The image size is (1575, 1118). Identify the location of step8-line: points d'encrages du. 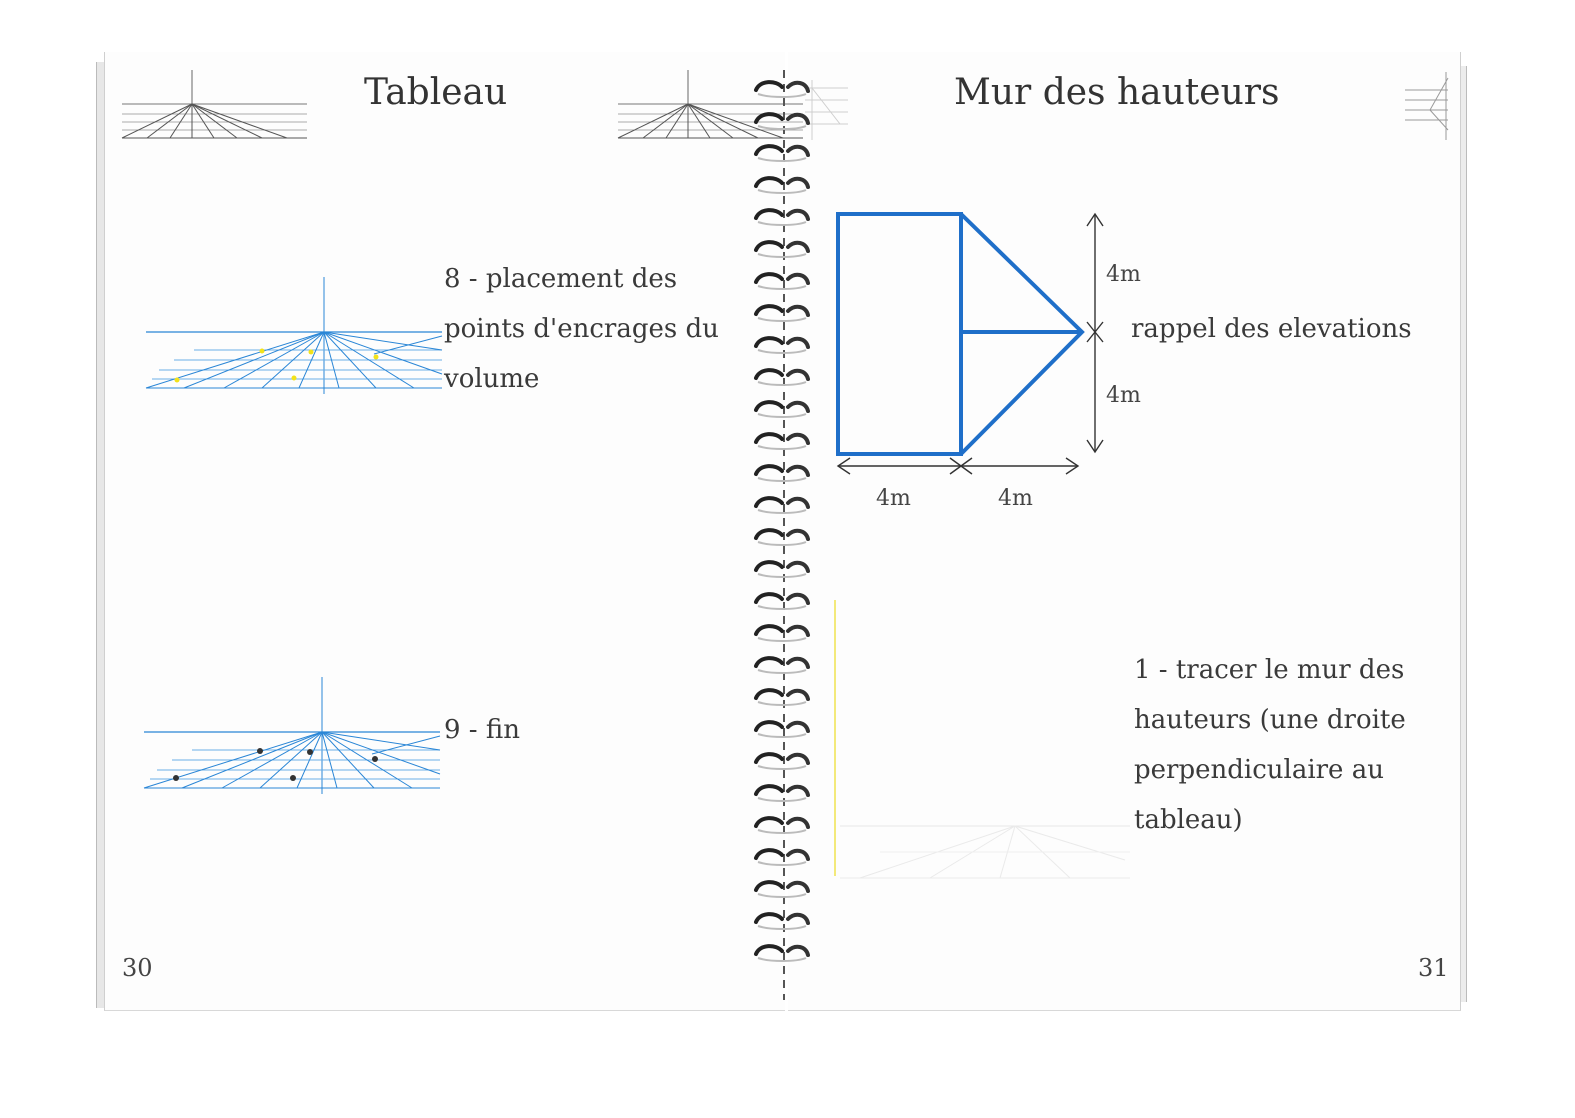
(581, 329).